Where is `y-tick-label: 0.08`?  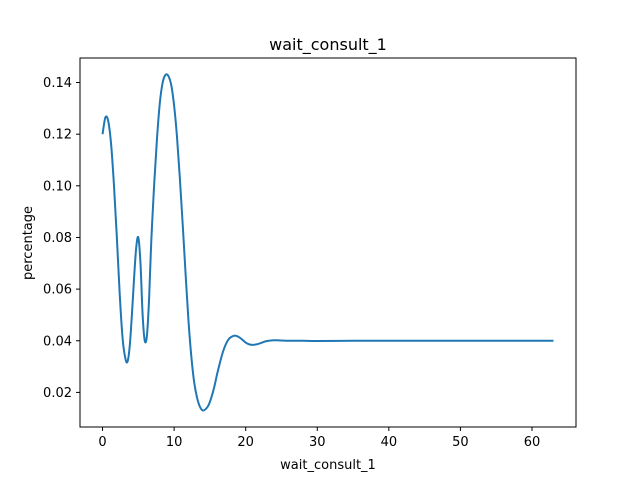 y-tick-label: 0.08 is located at coordinates (57, 238).